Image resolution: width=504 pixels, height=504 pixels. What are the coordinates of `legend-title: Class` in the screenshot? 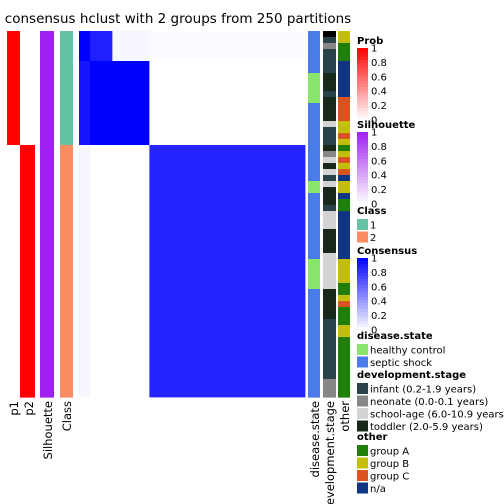 It's located at (371, 211).